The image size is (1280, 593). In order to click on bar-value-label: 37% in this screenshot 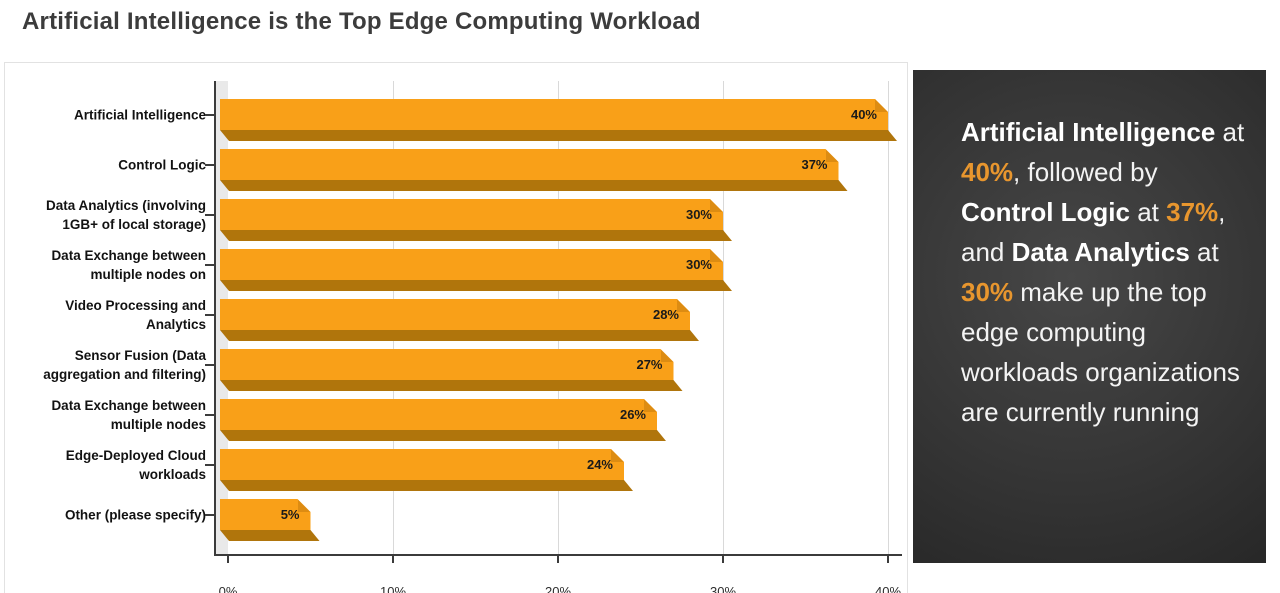, I will do `click(814, 164)`.